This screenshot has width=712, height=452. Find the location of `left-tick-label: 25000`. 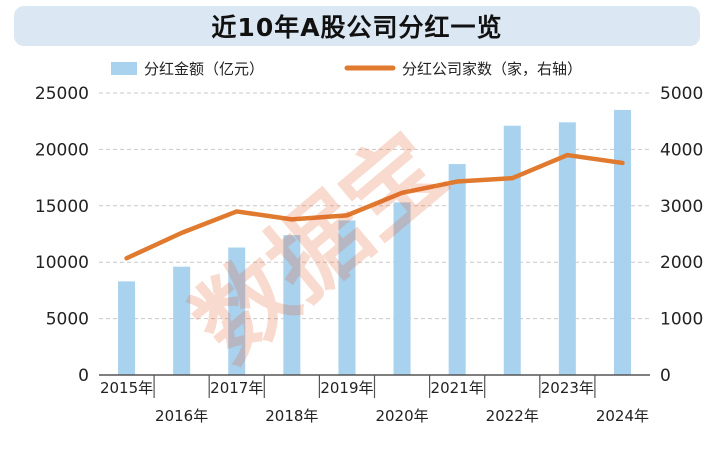

left-tick-label: 25000 is located at coordinates (62, 94).